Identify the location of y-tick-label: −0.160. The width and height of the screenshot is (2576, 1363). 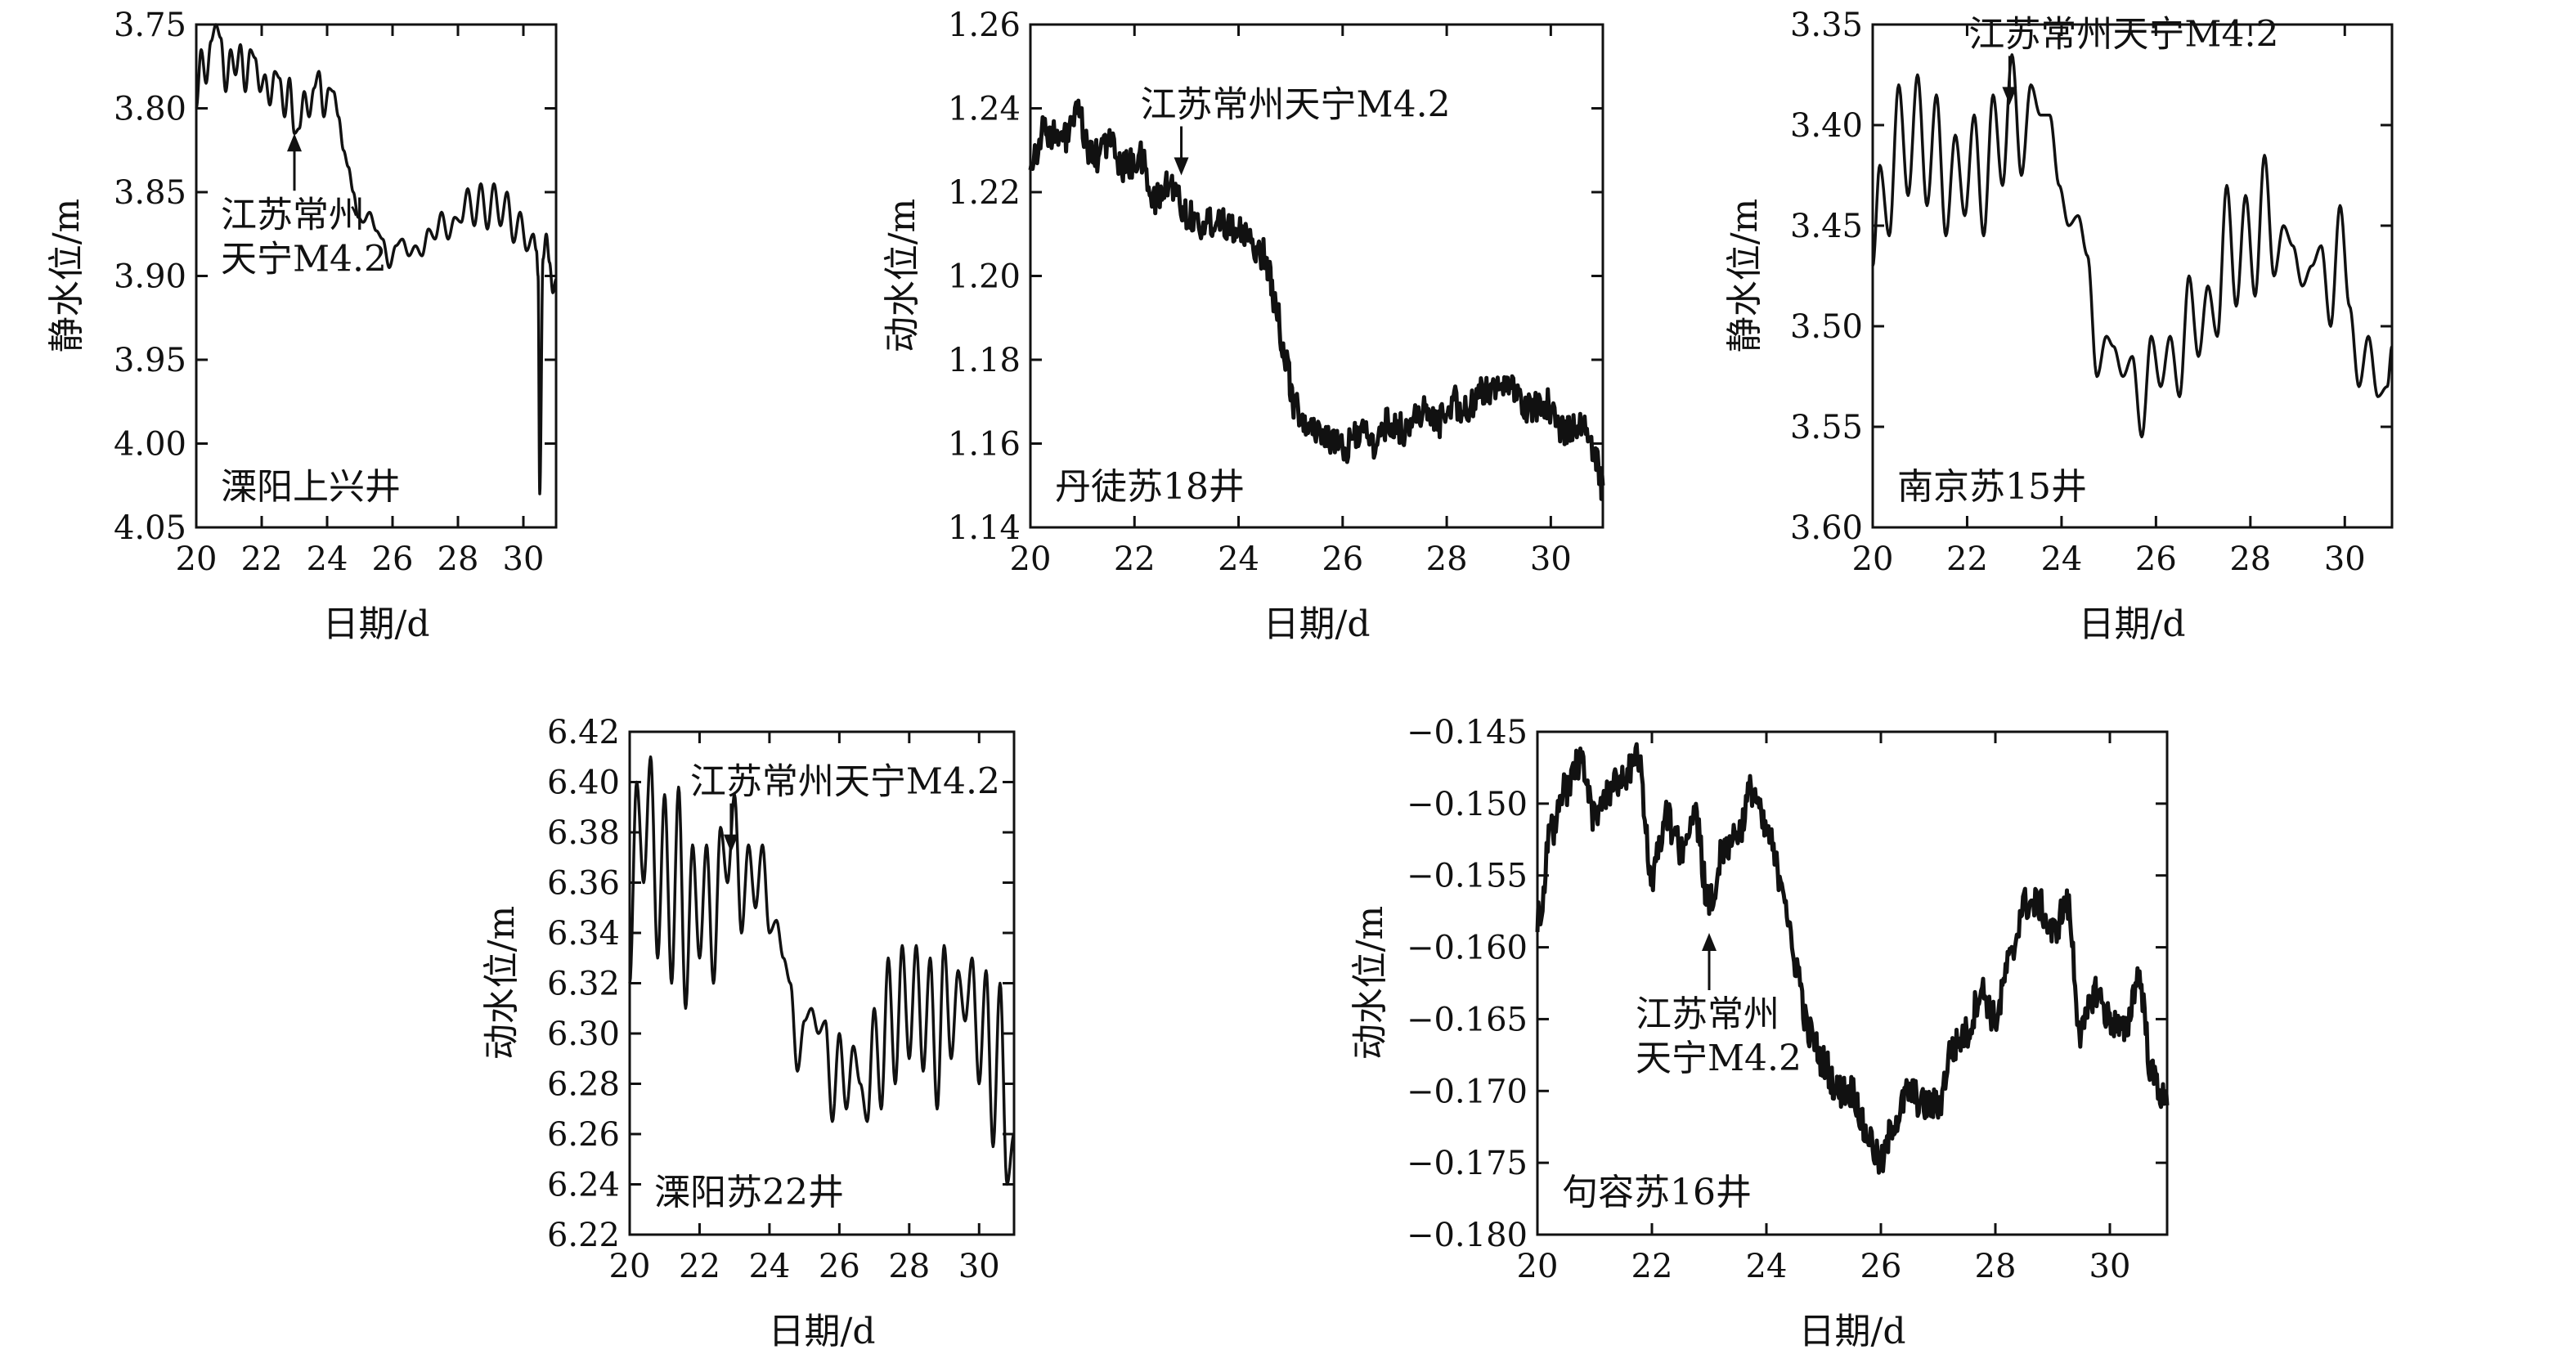
(1468, 948).